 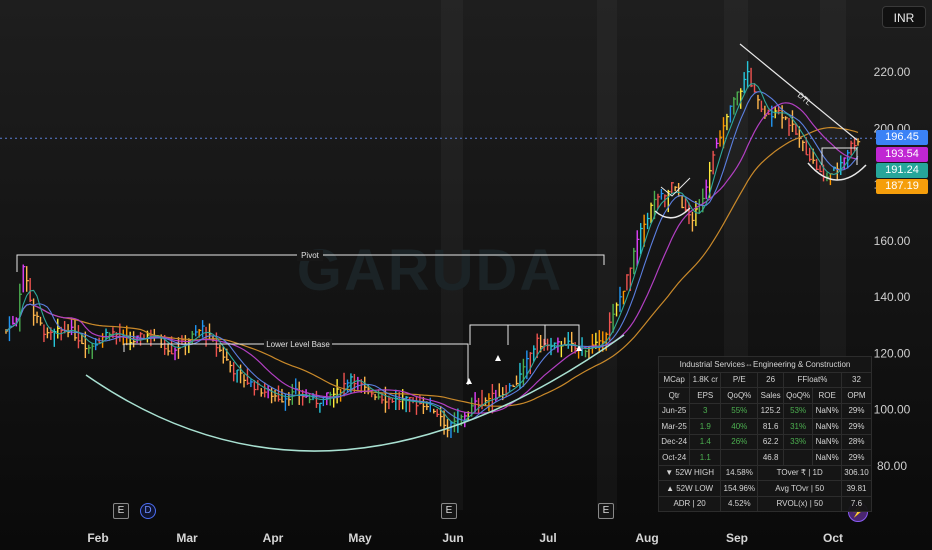 What do you see at coordinates (465, 538) in the screenshot?
I see `x-axis-labels: Feb Mar Apr May Jun Jul Aug Sep Oct` at bounding box center [465, 538].